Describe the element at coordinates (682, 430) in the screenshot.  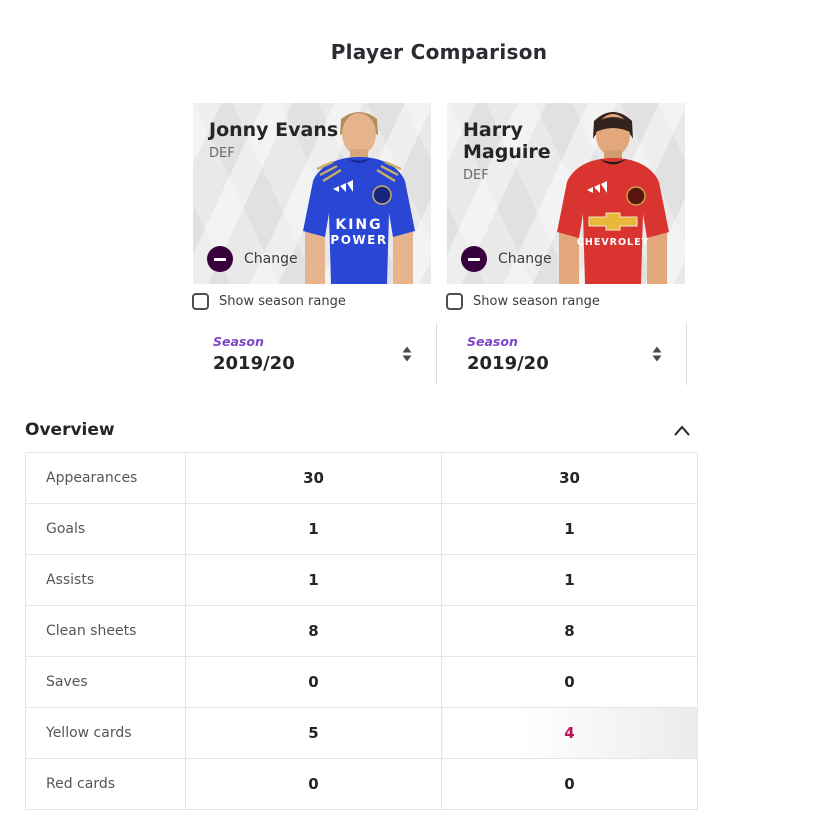
I see `chevron-up-icon` at that location.